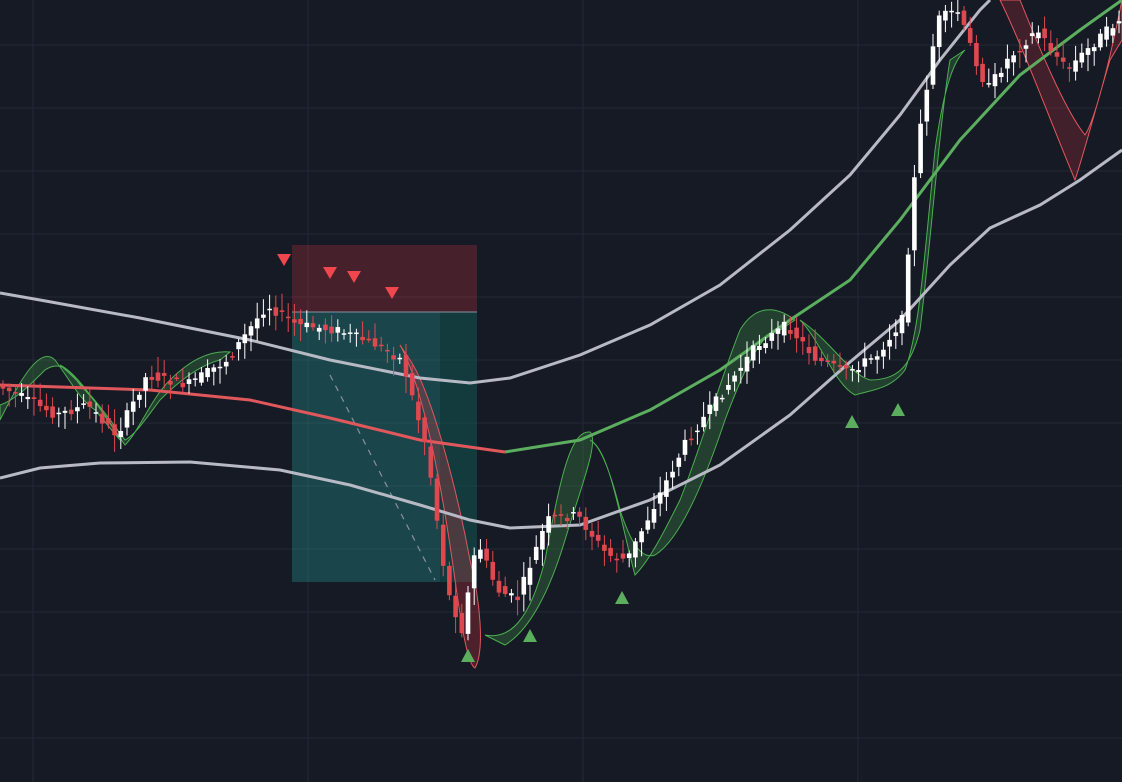 The image size is (1122, 782). I want to click on buy-signals, so click(683, 532).